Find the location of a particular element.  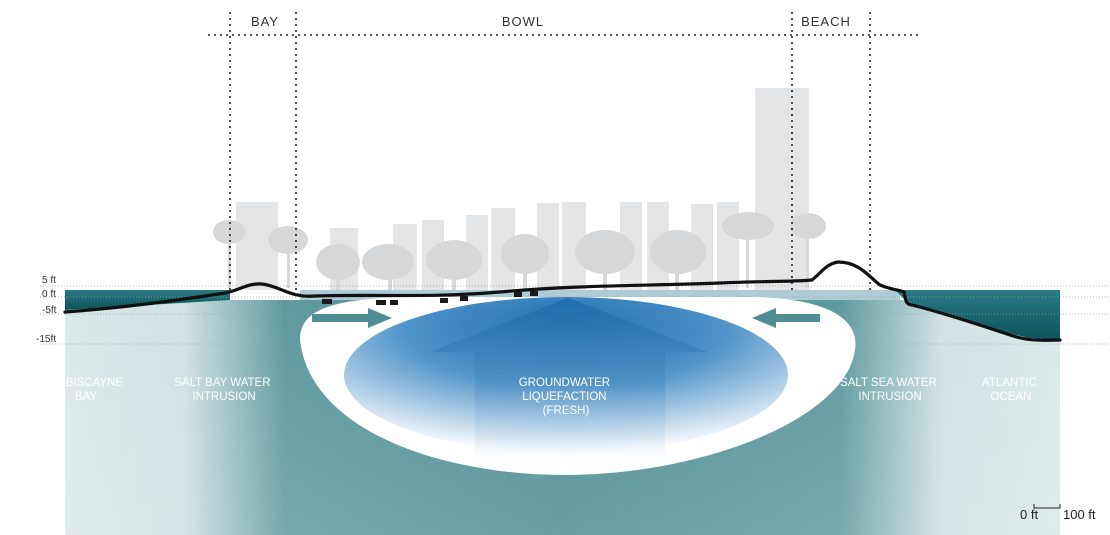

depth-label-minus15ft: -15ft is located at coordinates (46, 339).